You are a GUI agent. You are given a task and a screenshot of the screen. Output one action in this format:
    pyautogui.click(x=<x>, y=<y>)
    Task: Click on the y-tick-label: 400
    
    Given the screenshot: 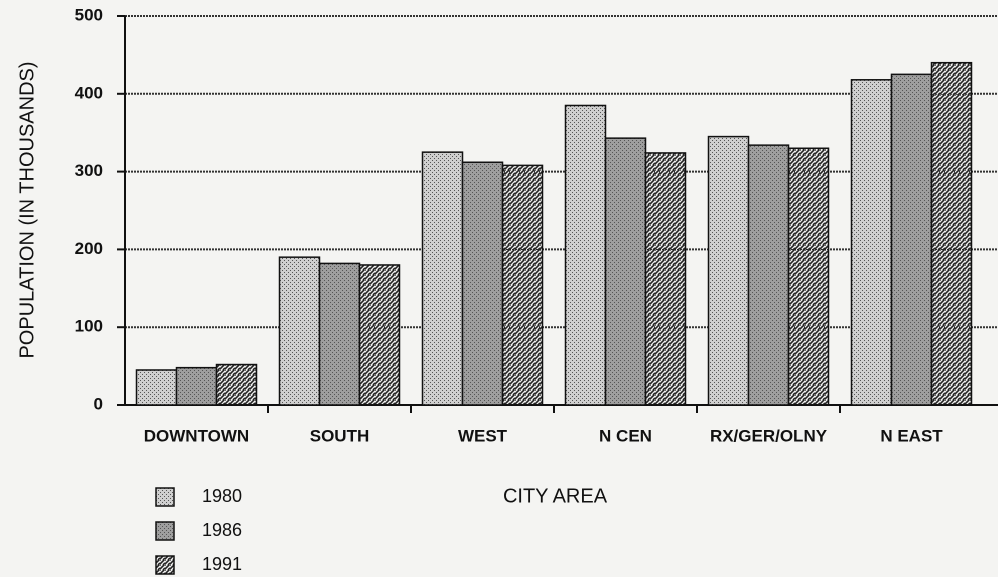 What is the action you would take?
    pyautogui.click(x=89, y=92)
    